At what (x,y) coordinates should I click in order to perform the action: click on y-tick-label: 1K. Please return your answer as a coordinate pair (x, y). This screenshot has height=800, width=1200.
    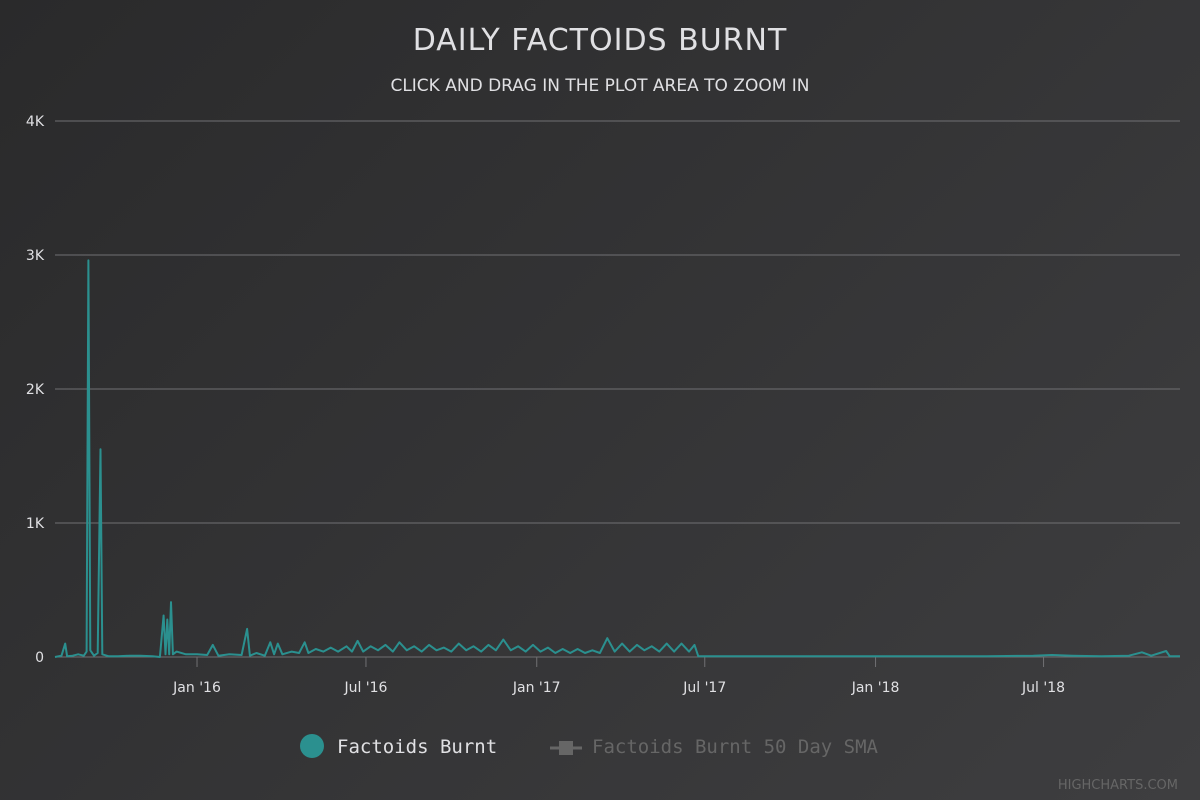
    Looking at the image, I should click on (35, 524).